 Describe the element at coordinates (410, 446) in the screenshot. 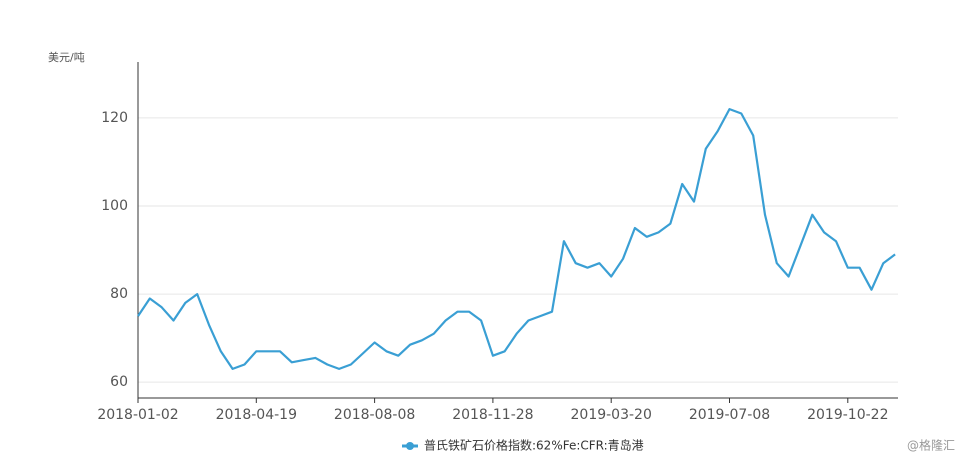

I see `legend-marker` at that location.